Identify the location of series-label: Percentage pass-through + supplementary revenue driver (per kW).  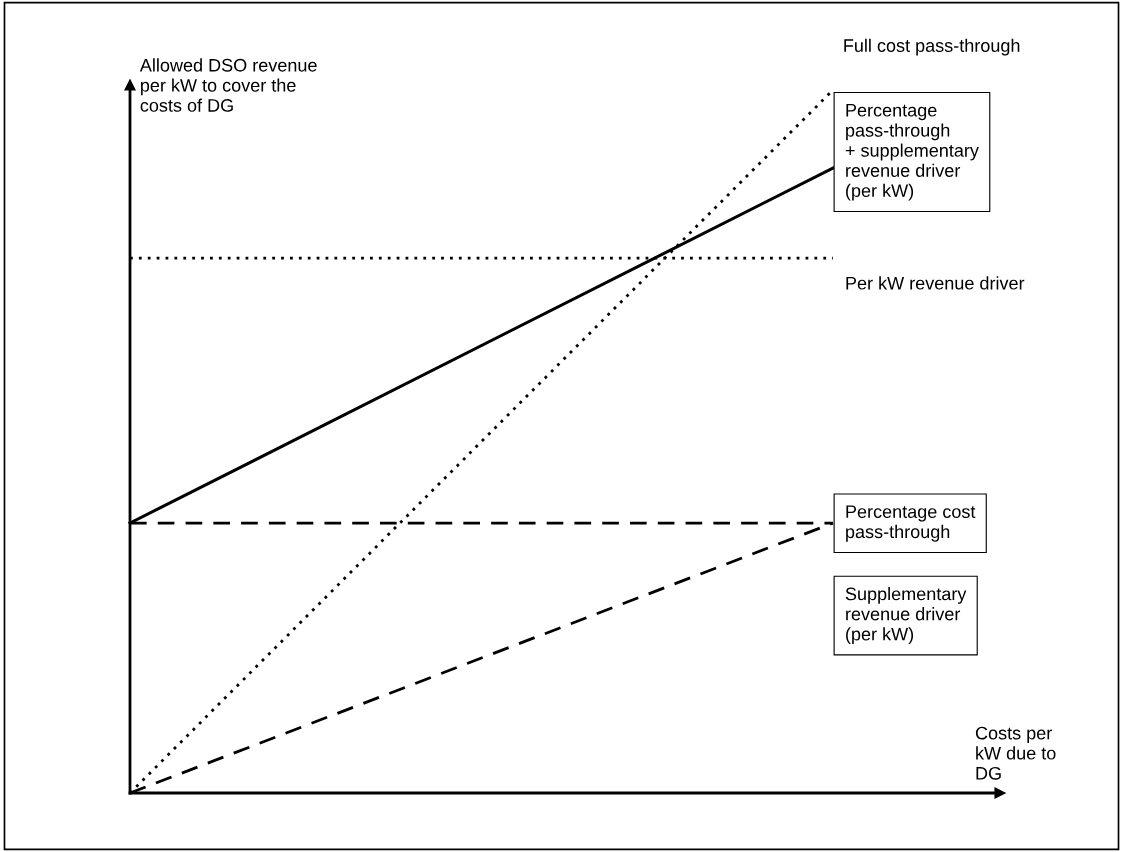
(912, 152).